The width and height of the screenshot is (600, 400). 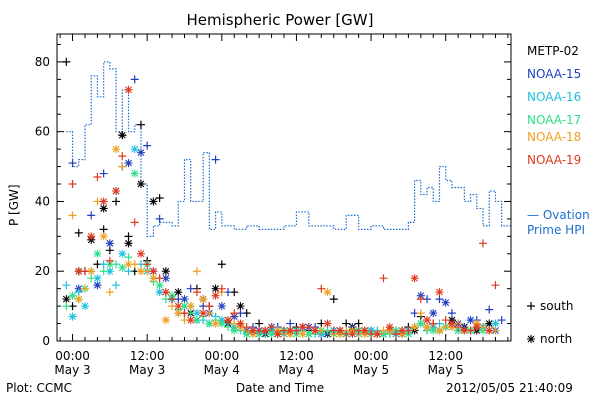 What do you see at coordinates (557, 306) in the screenshot?
I see `legend-south: south` at bounding box center [557, 306].